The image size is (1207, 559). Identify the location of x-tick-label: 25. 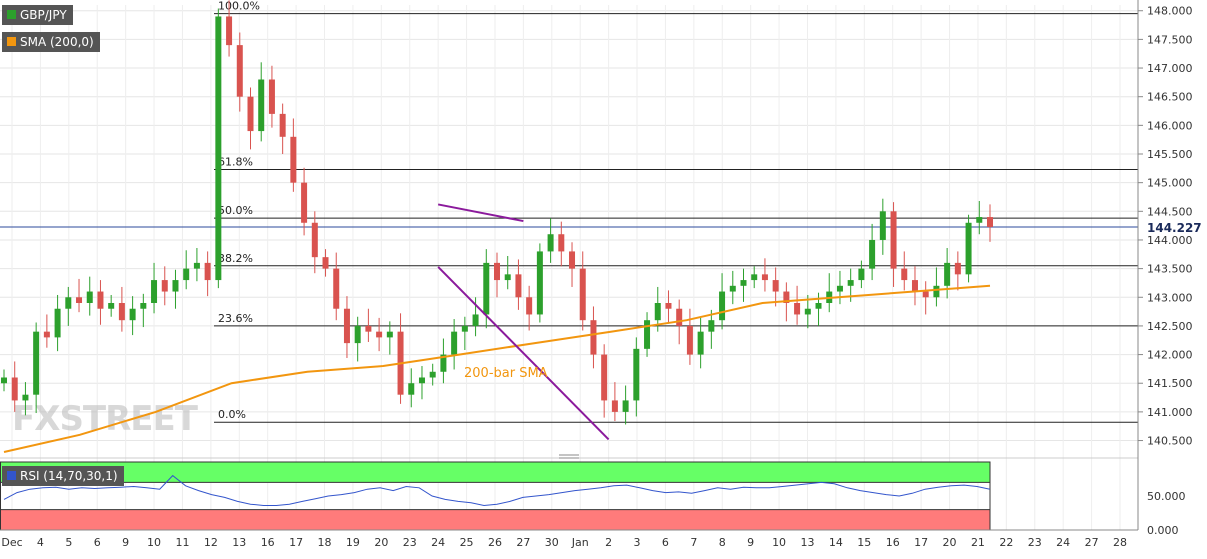
(467, 542).